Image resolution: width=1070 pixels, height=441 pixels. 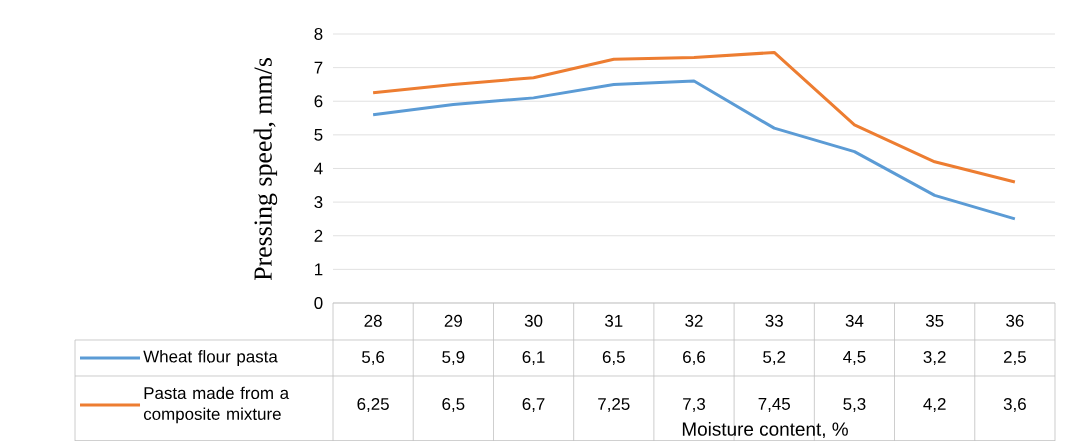 What do you see at coordinates (319, 269) in the screenshot?
I see `y-tick-label: 1` at bounding box center [319, 269].